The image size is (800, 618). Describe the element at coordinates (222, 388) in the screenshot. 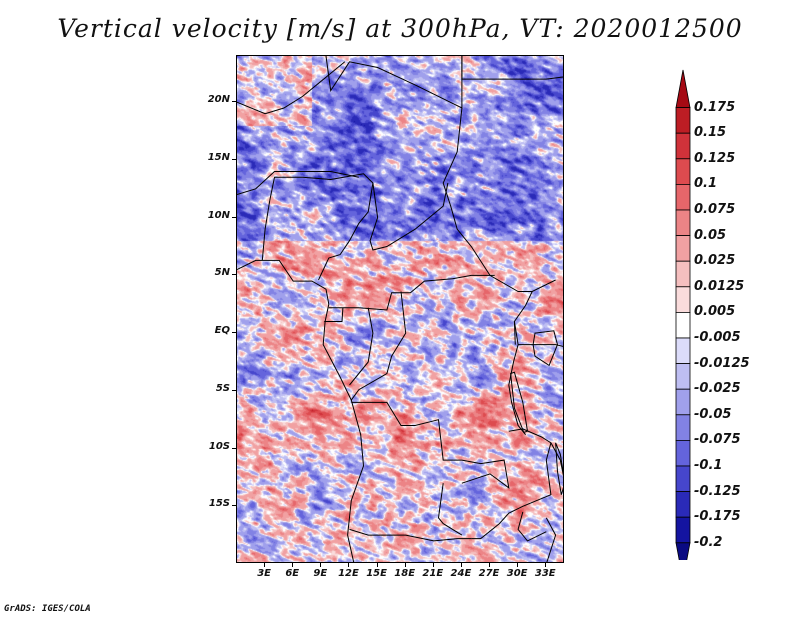

I see `lat-label: 5S` at that location.